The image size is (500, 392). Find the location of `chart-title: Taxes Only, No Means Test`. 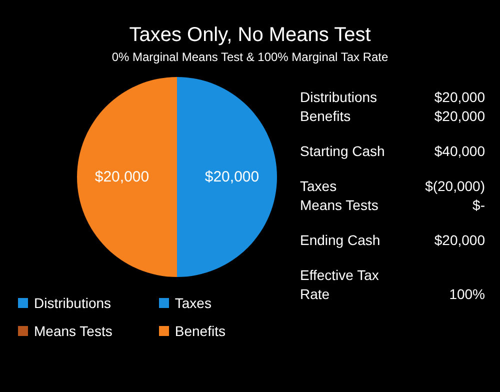

chart-title: Taxes Only, No Means Test is located at coordinates (250, 35).